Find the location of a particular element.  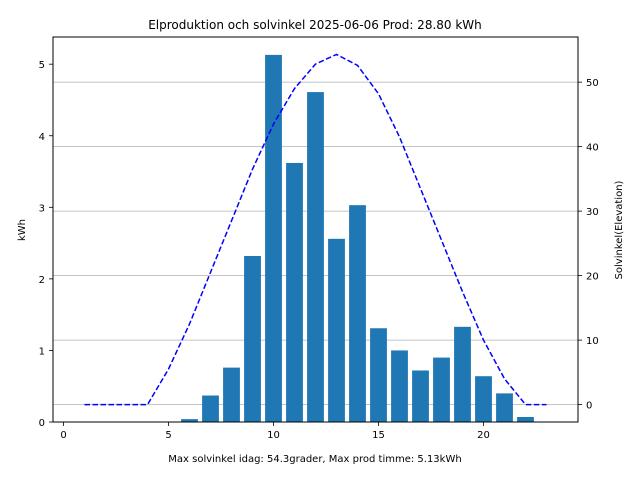

y-tick-label: 2 is located at coordinates (42, 280).